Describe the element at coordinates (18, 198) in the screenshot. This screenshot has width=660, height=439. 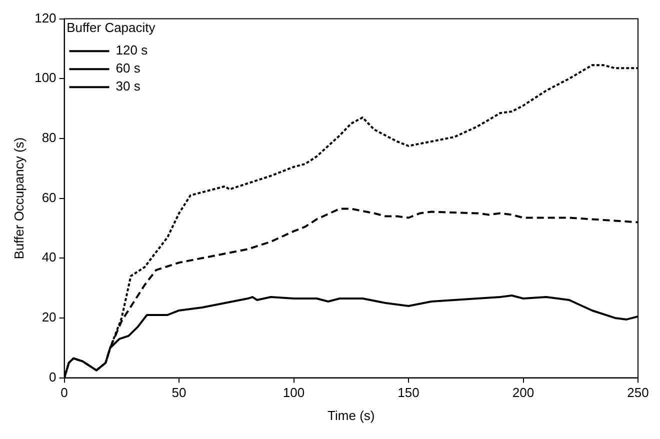
I see `y-axis-title: Buffer Occupancy (s)` at that location.